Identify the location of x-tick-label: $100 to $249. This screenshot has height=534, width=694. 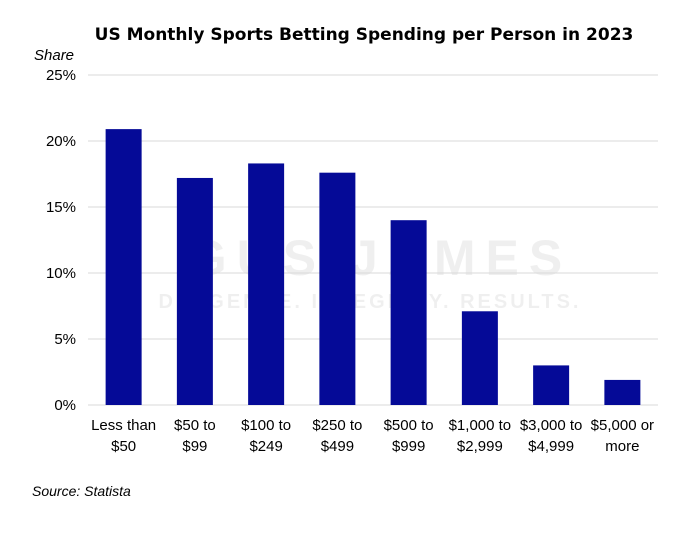
(266, 436).